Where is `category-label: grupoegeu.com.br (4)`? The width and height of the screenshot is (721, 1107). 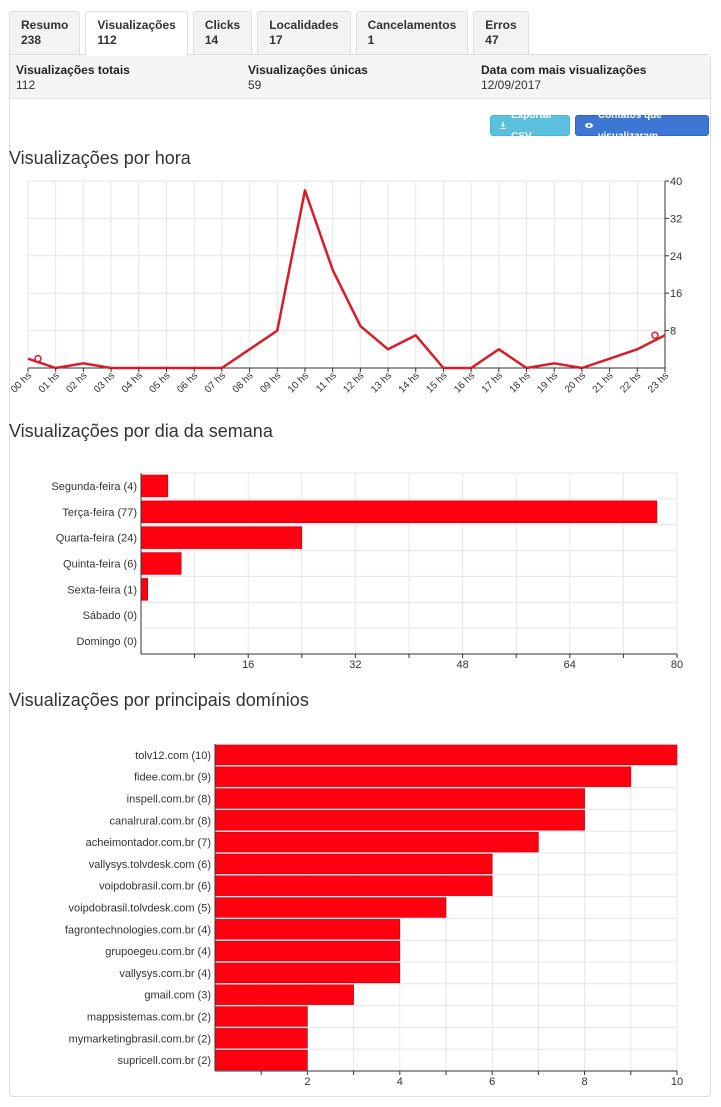
category-label: grupoegeu.com.br (4) is located at coordinates (158, 952).